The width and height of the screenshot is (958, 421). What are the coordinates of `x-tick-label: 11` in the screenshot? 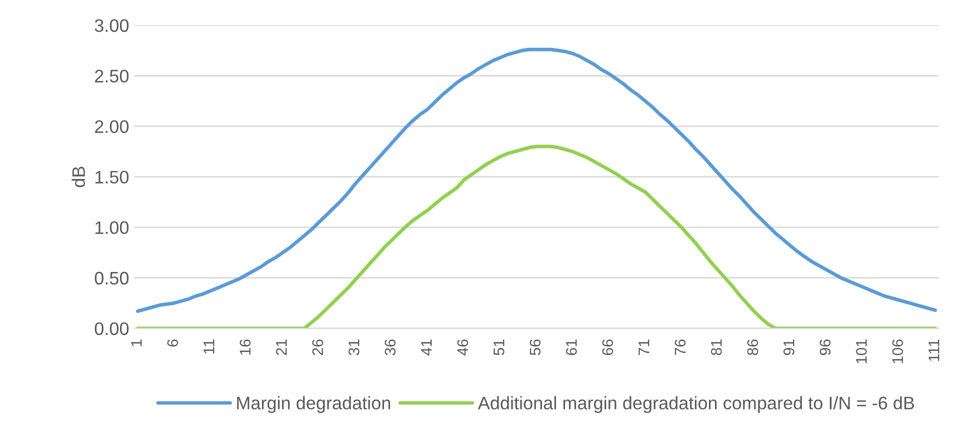 It's located at (209, 347).